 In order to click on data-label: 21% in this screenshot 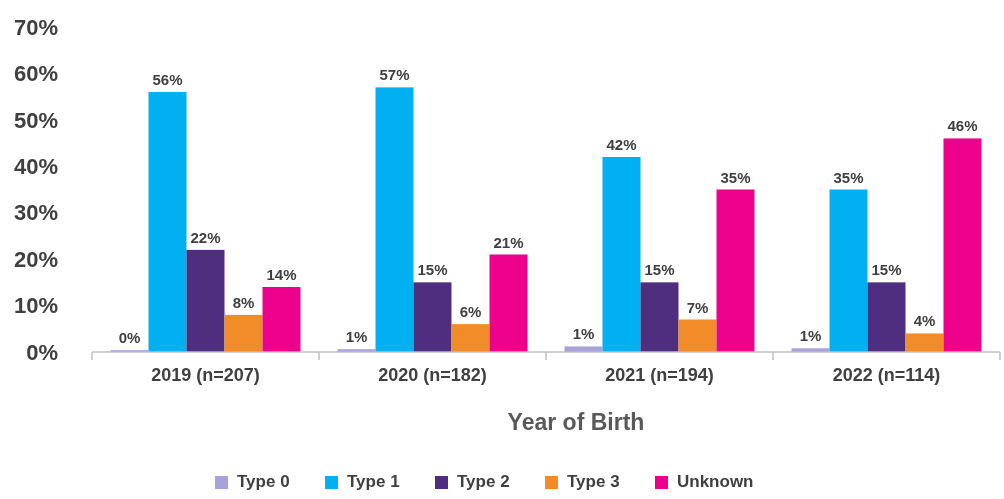, I will do `click(508, 242)`.